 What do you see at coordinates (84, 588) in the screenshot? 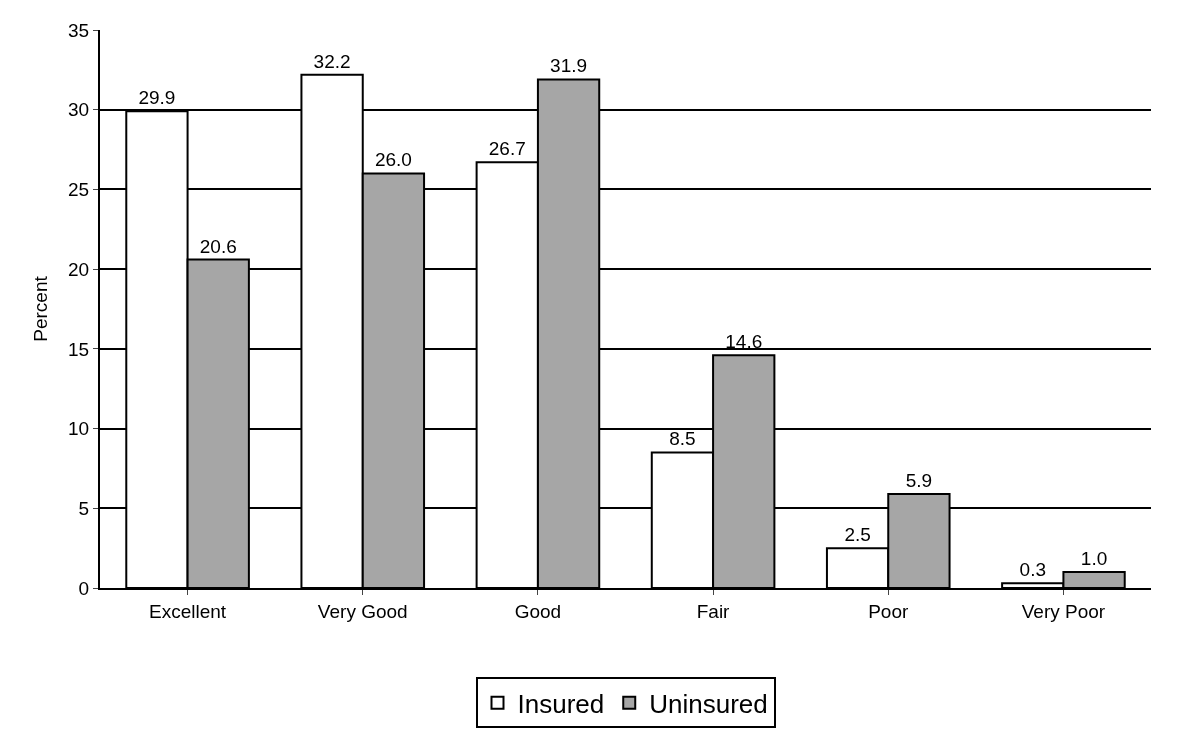
I see `y-tick-label: 0` at bounding box center [84, 588].